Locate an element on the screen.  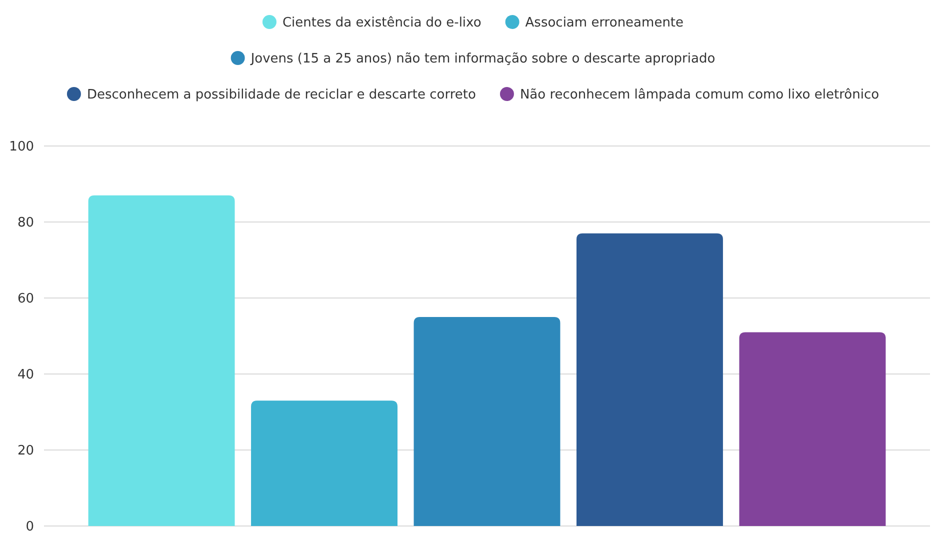
legend-label: Associam erroneamente is located at coordinates (604, 23).